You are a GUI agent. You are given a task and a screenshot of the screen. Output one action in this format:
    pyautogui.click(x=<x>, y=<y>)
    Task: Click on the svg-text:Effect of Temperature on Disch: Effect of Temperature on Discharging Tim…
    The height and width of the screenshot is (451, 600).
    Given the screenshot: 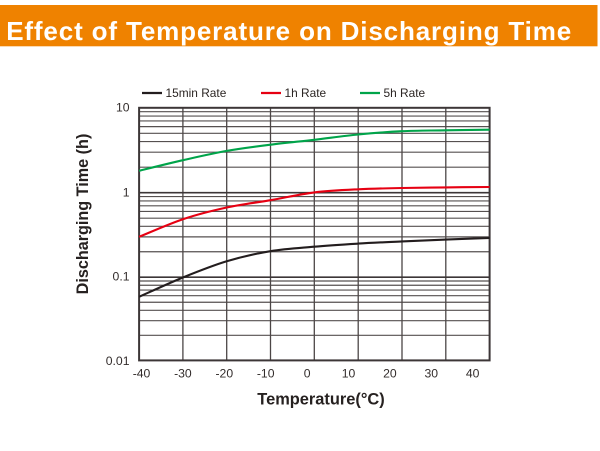 What is the action you would take?
    pyautogui.click(x=288, y=31)
    